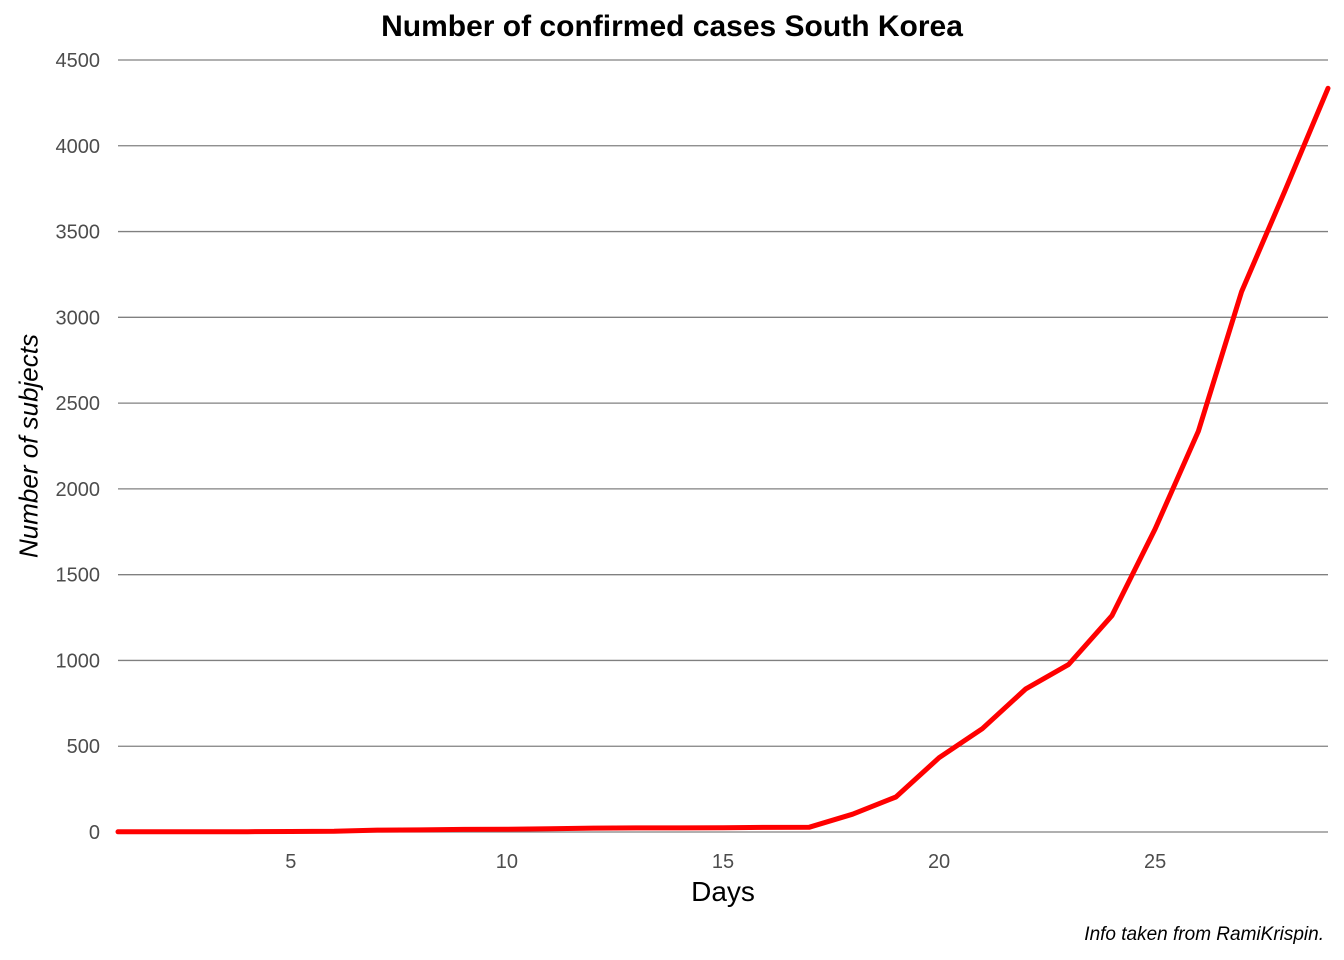 The image size is (1344, 960). Describe the element at coordinates (672, 26) in the screenshot. I see `chart-title: Number of confirmed cases South Korea` at that location.